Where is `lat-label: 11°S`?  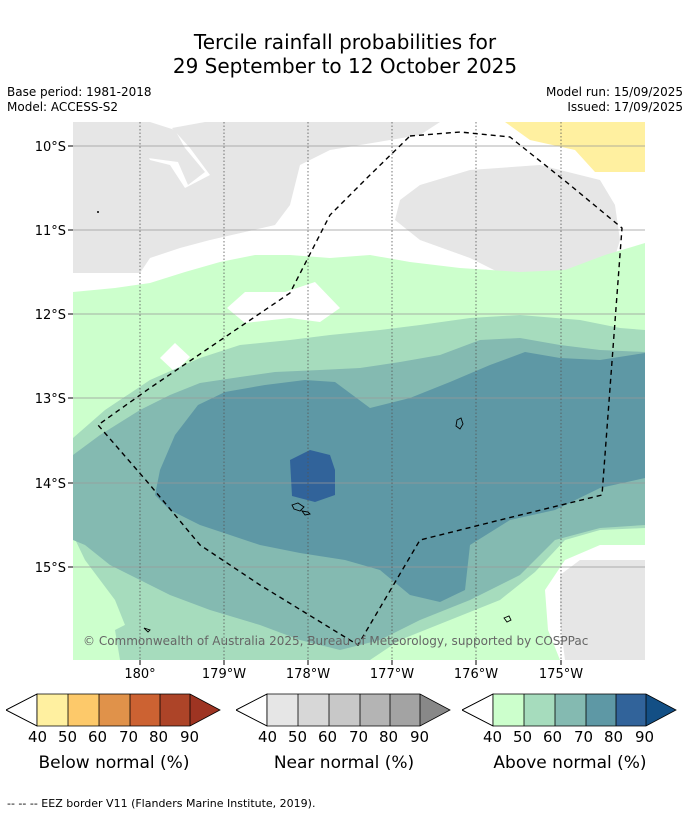 lat-label: 11°S is located at coordinates (50, 231).